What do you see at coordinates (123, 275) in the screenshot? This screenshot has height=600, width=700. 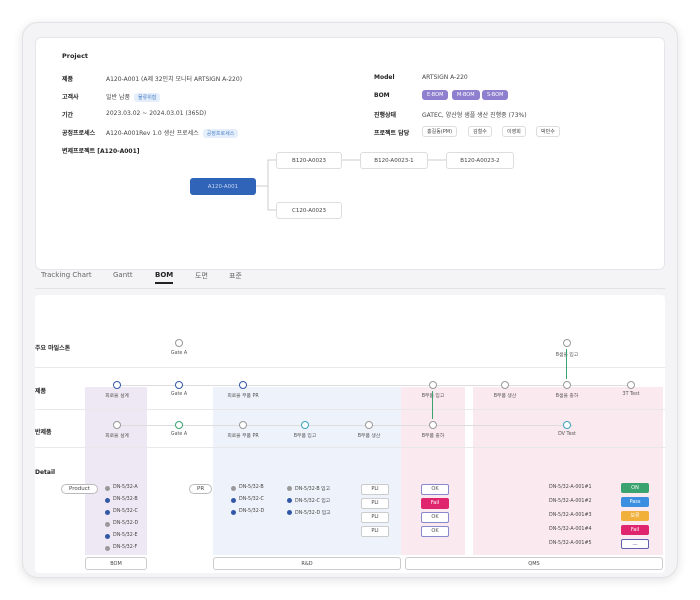 I see `tab-gantt: Gantt` at bounding box center [123, 275].